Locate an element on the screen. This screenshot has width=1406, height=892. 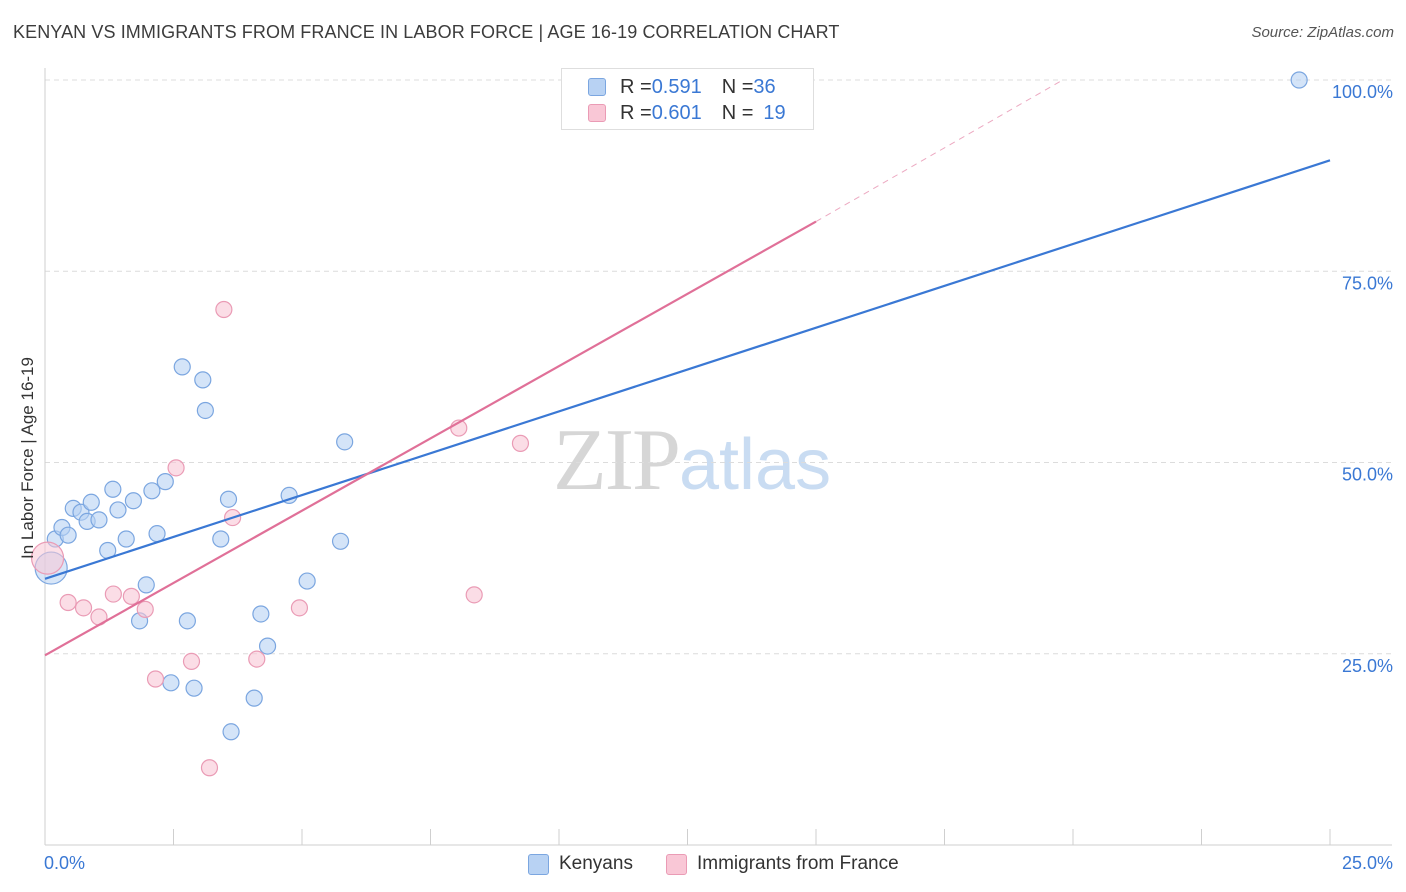
y-tick-label: 50.0% is located at coordinates (1367, 475).